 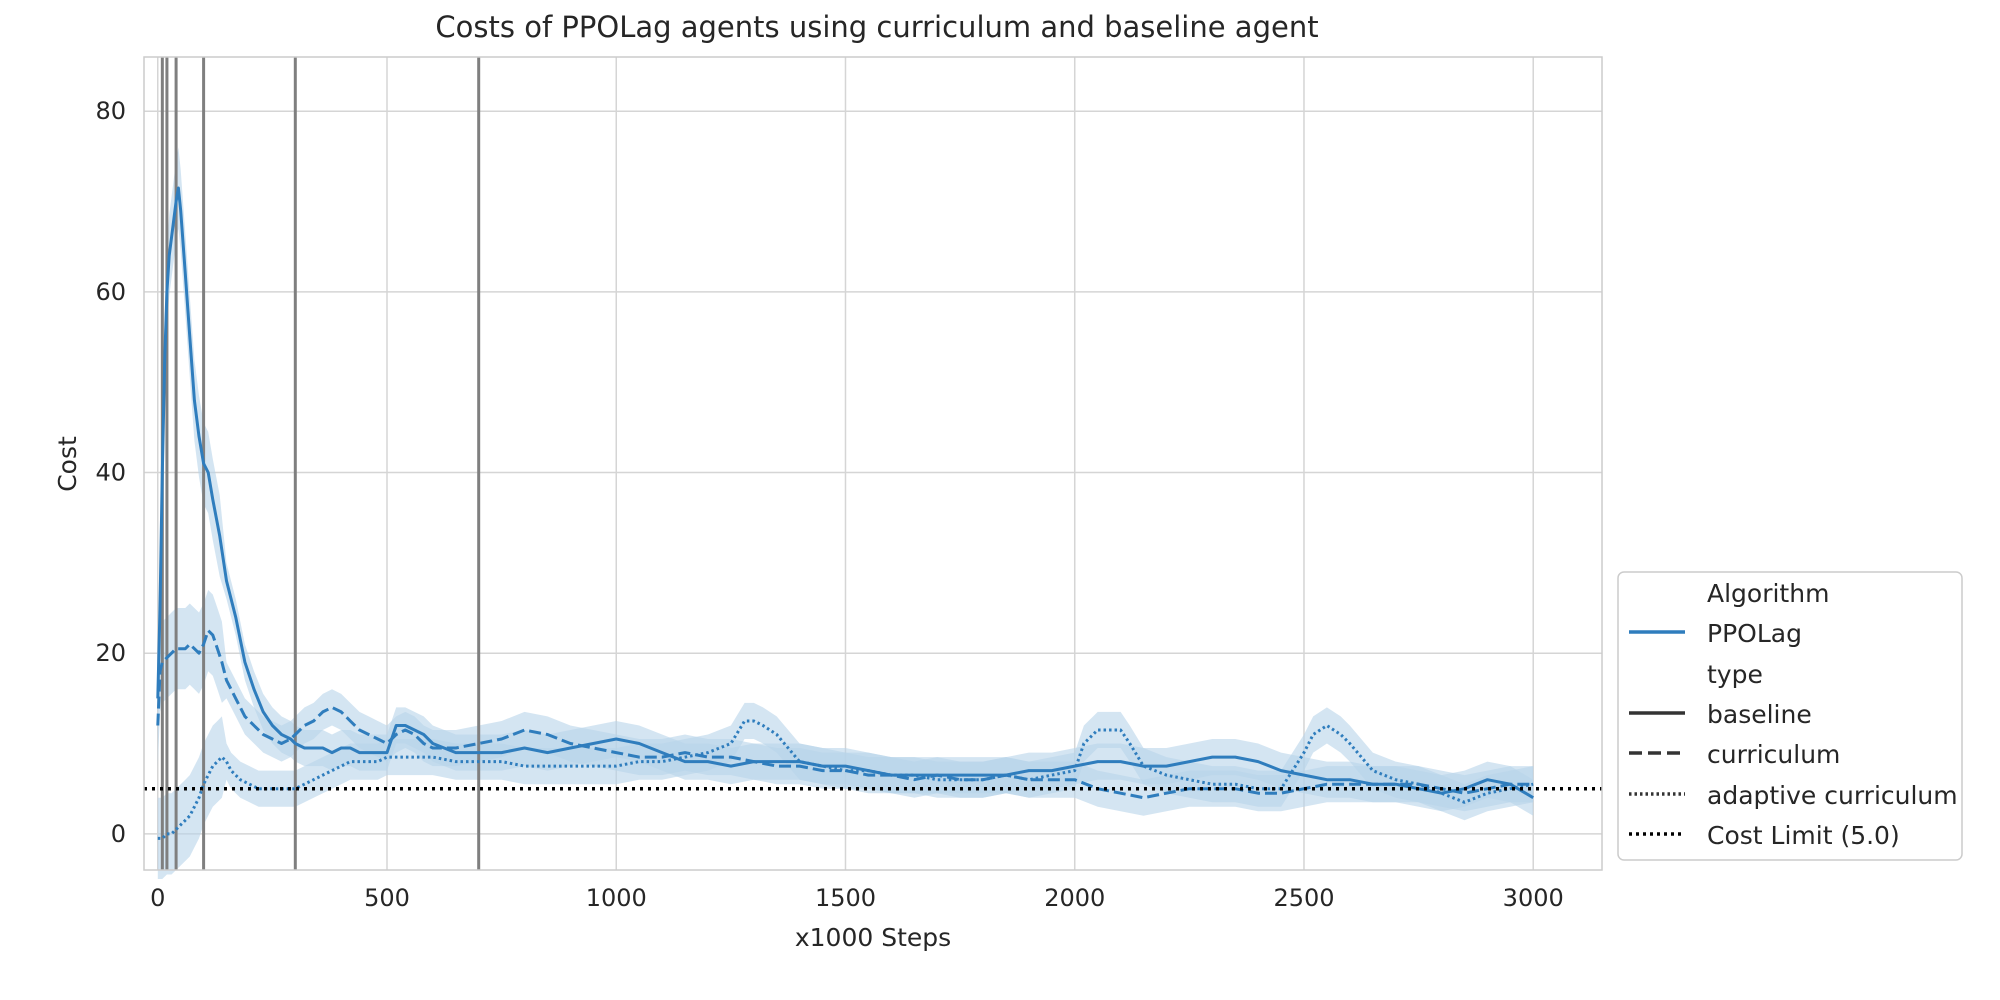 What do you see at coordinates (1754, 633) in the screenshot?
I see `legend-label-ppolag: PPOLag` at bounding box center [1754, 633].